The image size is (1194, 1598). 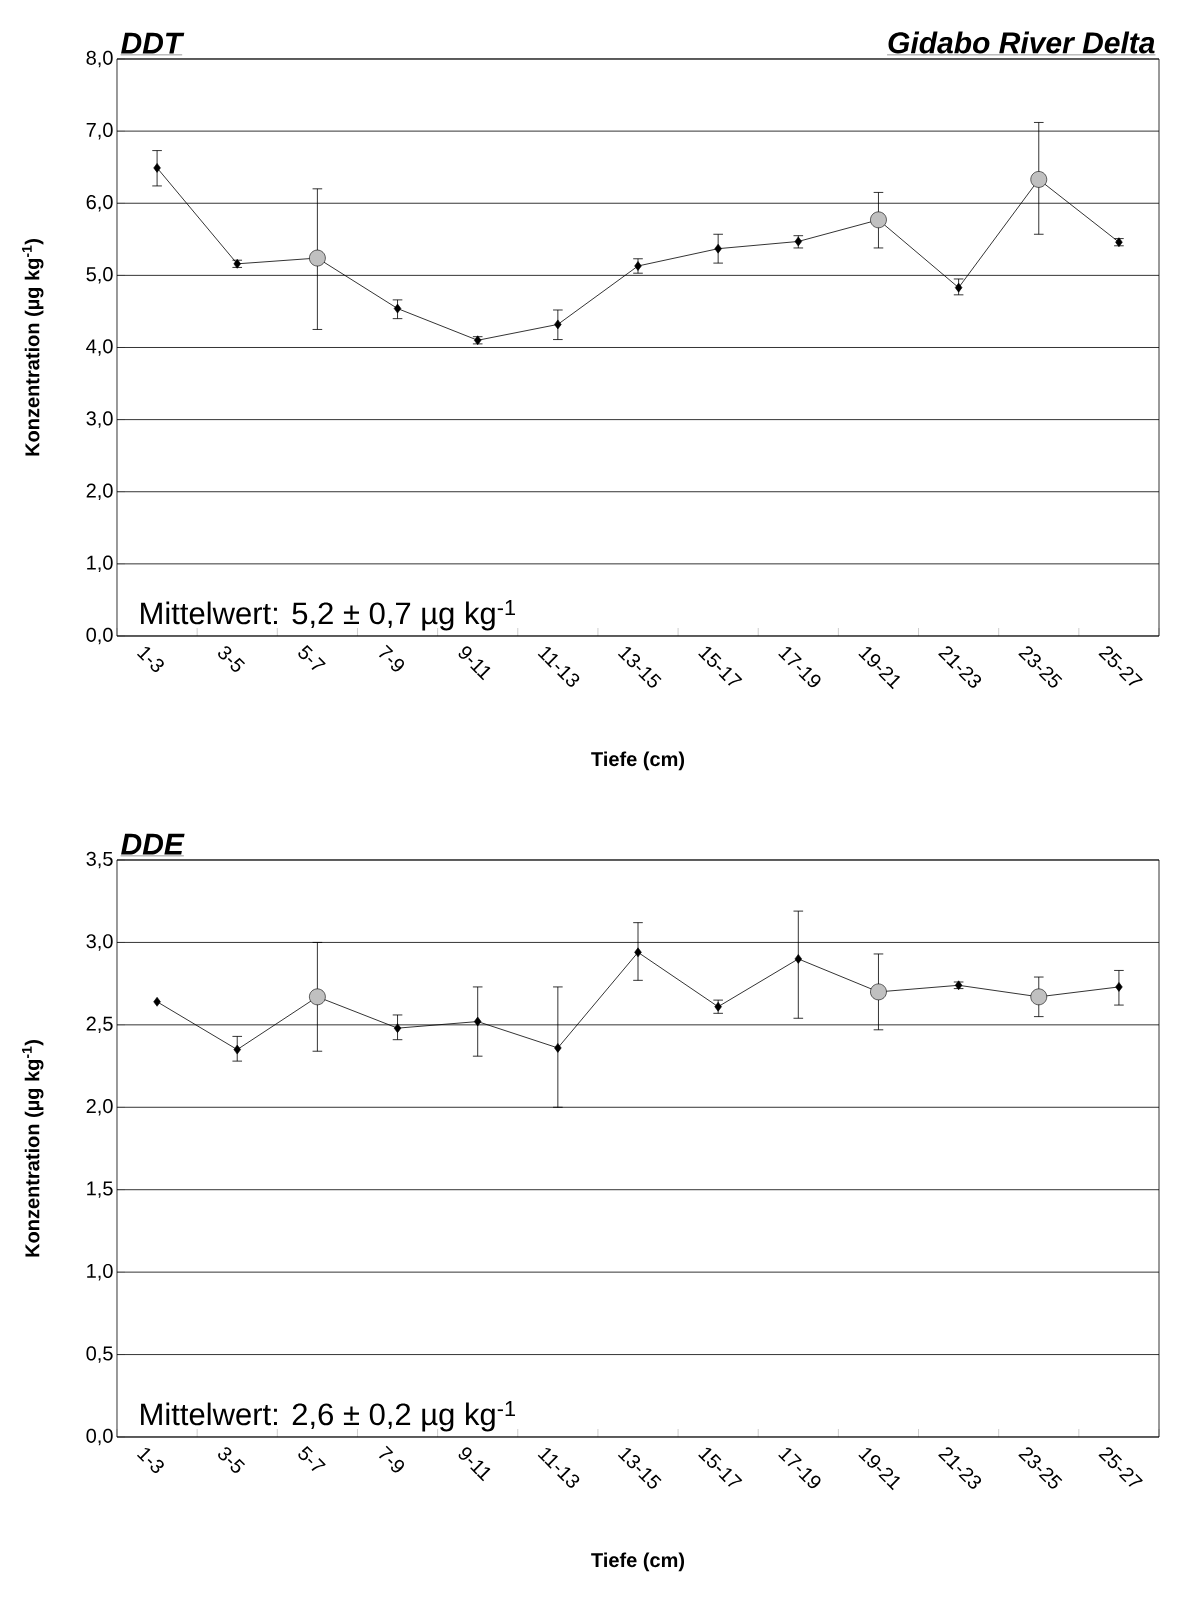 What do you see at coordinates (328, 1416) in the screenshot?
I see `annotation: Mittelwert: 2,6 ± 0,2 µg kg$^{-1}$` at bounding box center [328, 1416].